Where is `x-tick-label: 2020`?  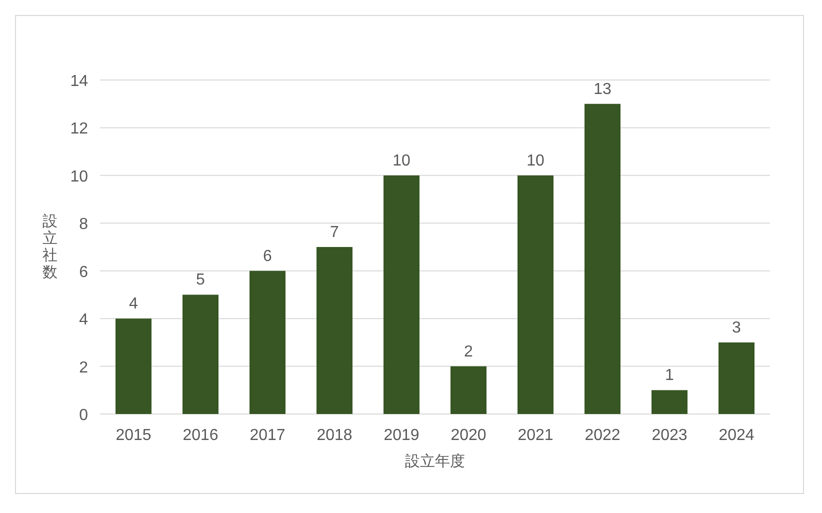 x-tick-label: 2020 is located at coordinates (468, 435).